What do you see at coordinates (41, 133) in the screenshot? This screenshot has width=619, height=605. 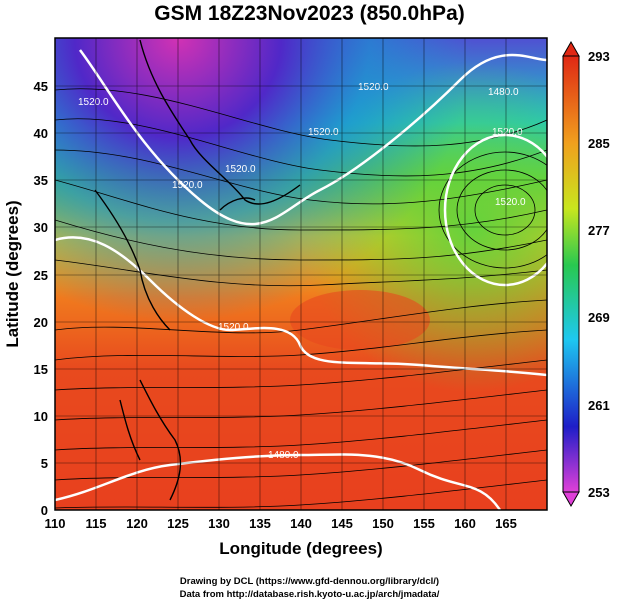 I see `y-tick-label: 40` at bounding box center [41, 133].